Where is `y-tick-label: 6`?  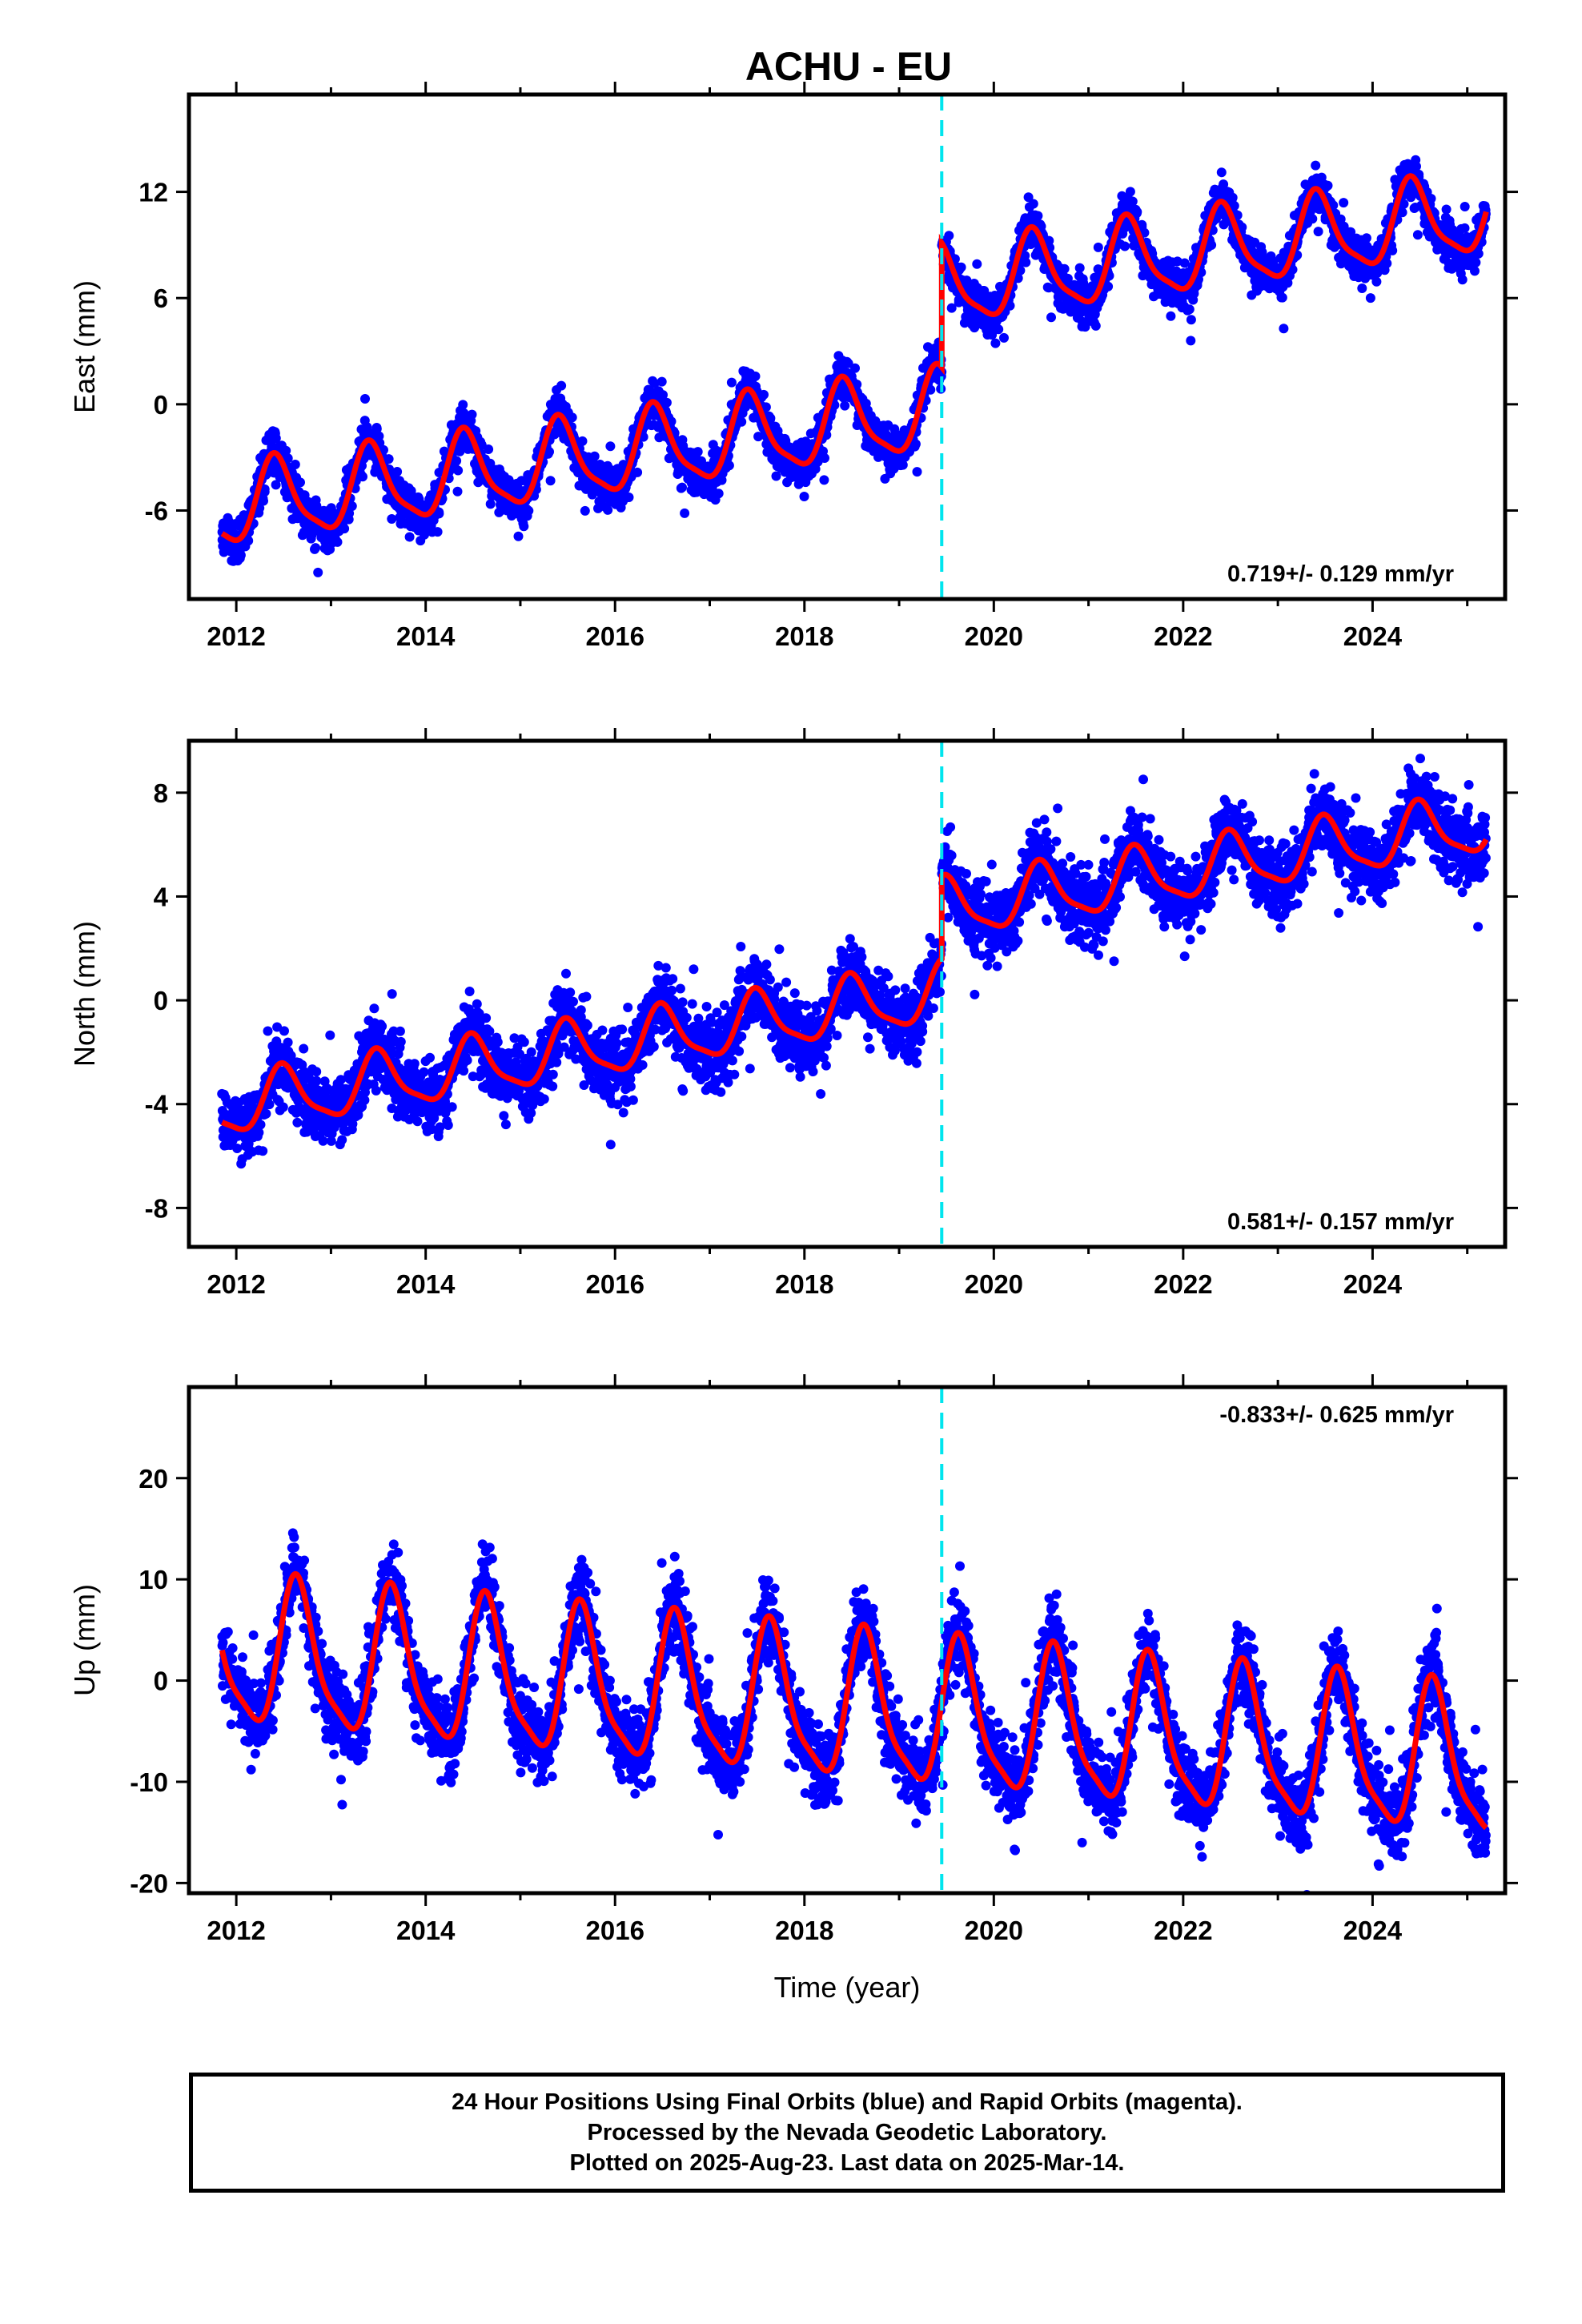 y-tick-label: 6 is located at coordinates (161, 298).